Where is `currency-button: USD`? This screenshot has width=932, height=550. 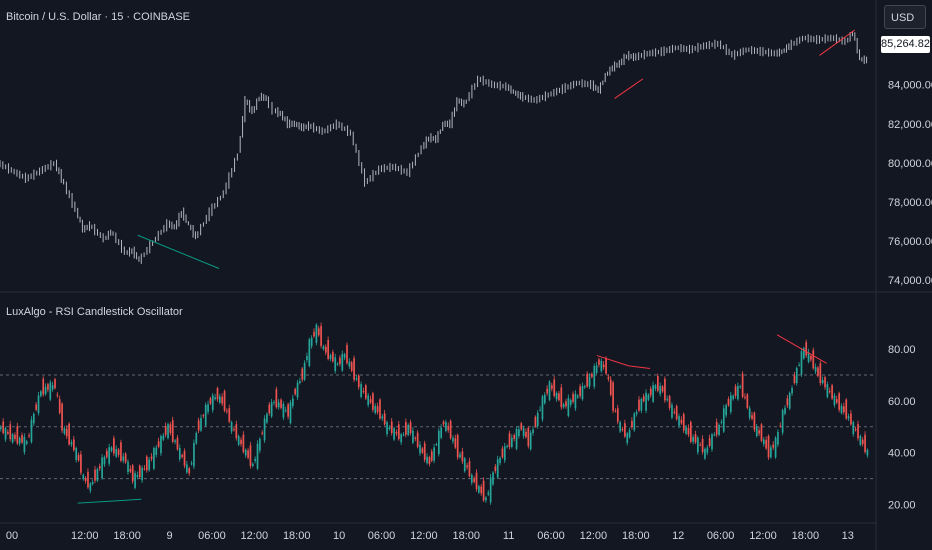 currency-button: USD is located at coordinates (905, 17).